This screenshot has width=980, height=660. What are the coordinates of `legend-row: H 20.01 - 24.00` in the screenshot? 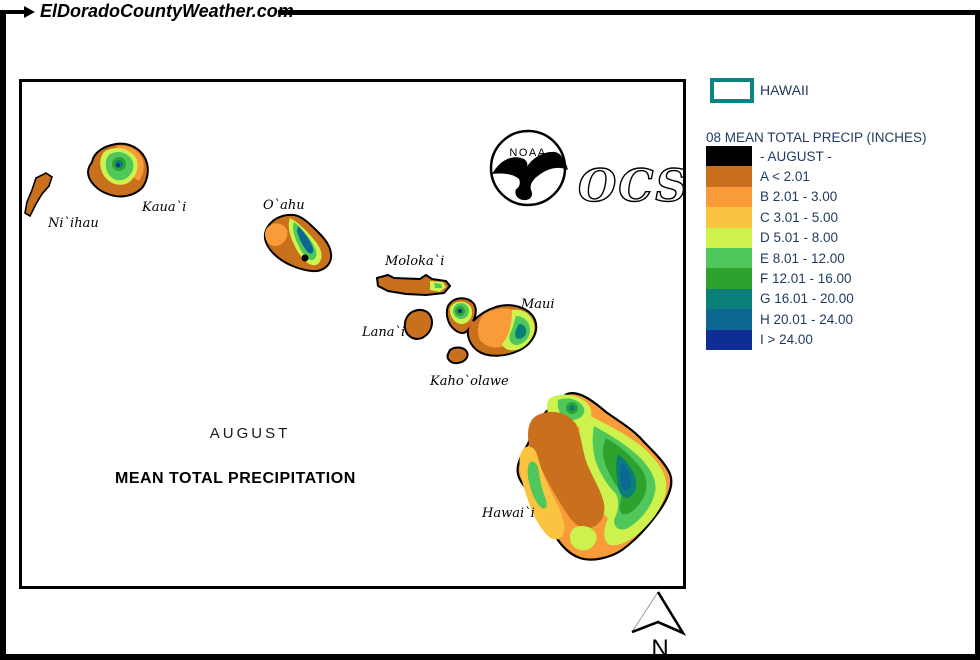 It's located at (780, 319).